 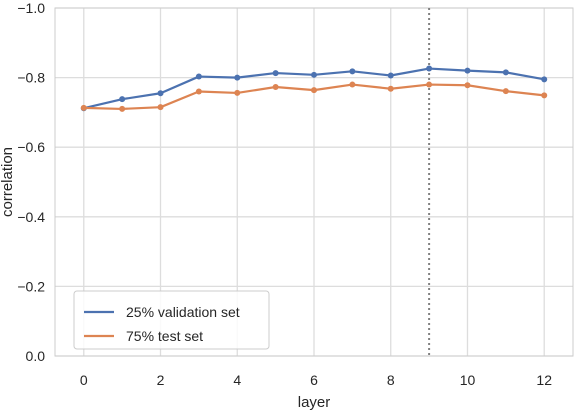 I want to click on legend-box, so click(x=171, y=320).